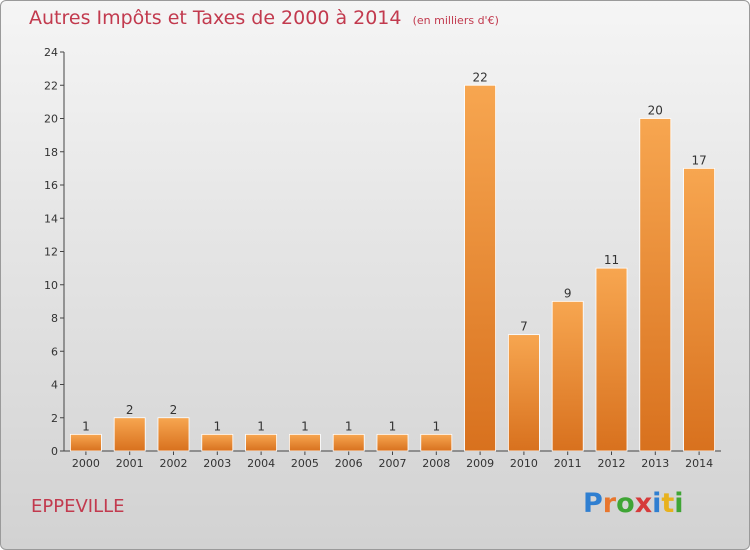  What do you see at coordinates (480, 463) in the screenshot?
I see `x-tick-label: 2009` at bounding box center [480, 463].